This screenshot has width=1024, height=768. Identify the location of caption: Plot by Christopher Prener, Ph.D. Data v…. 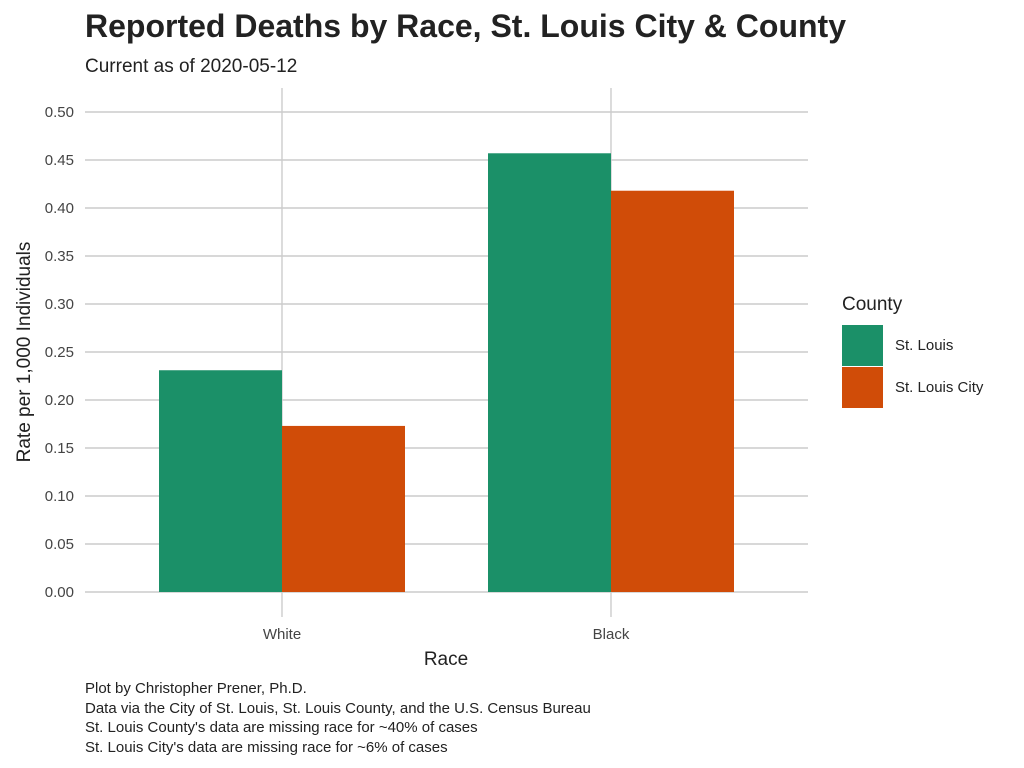
(338, 718).